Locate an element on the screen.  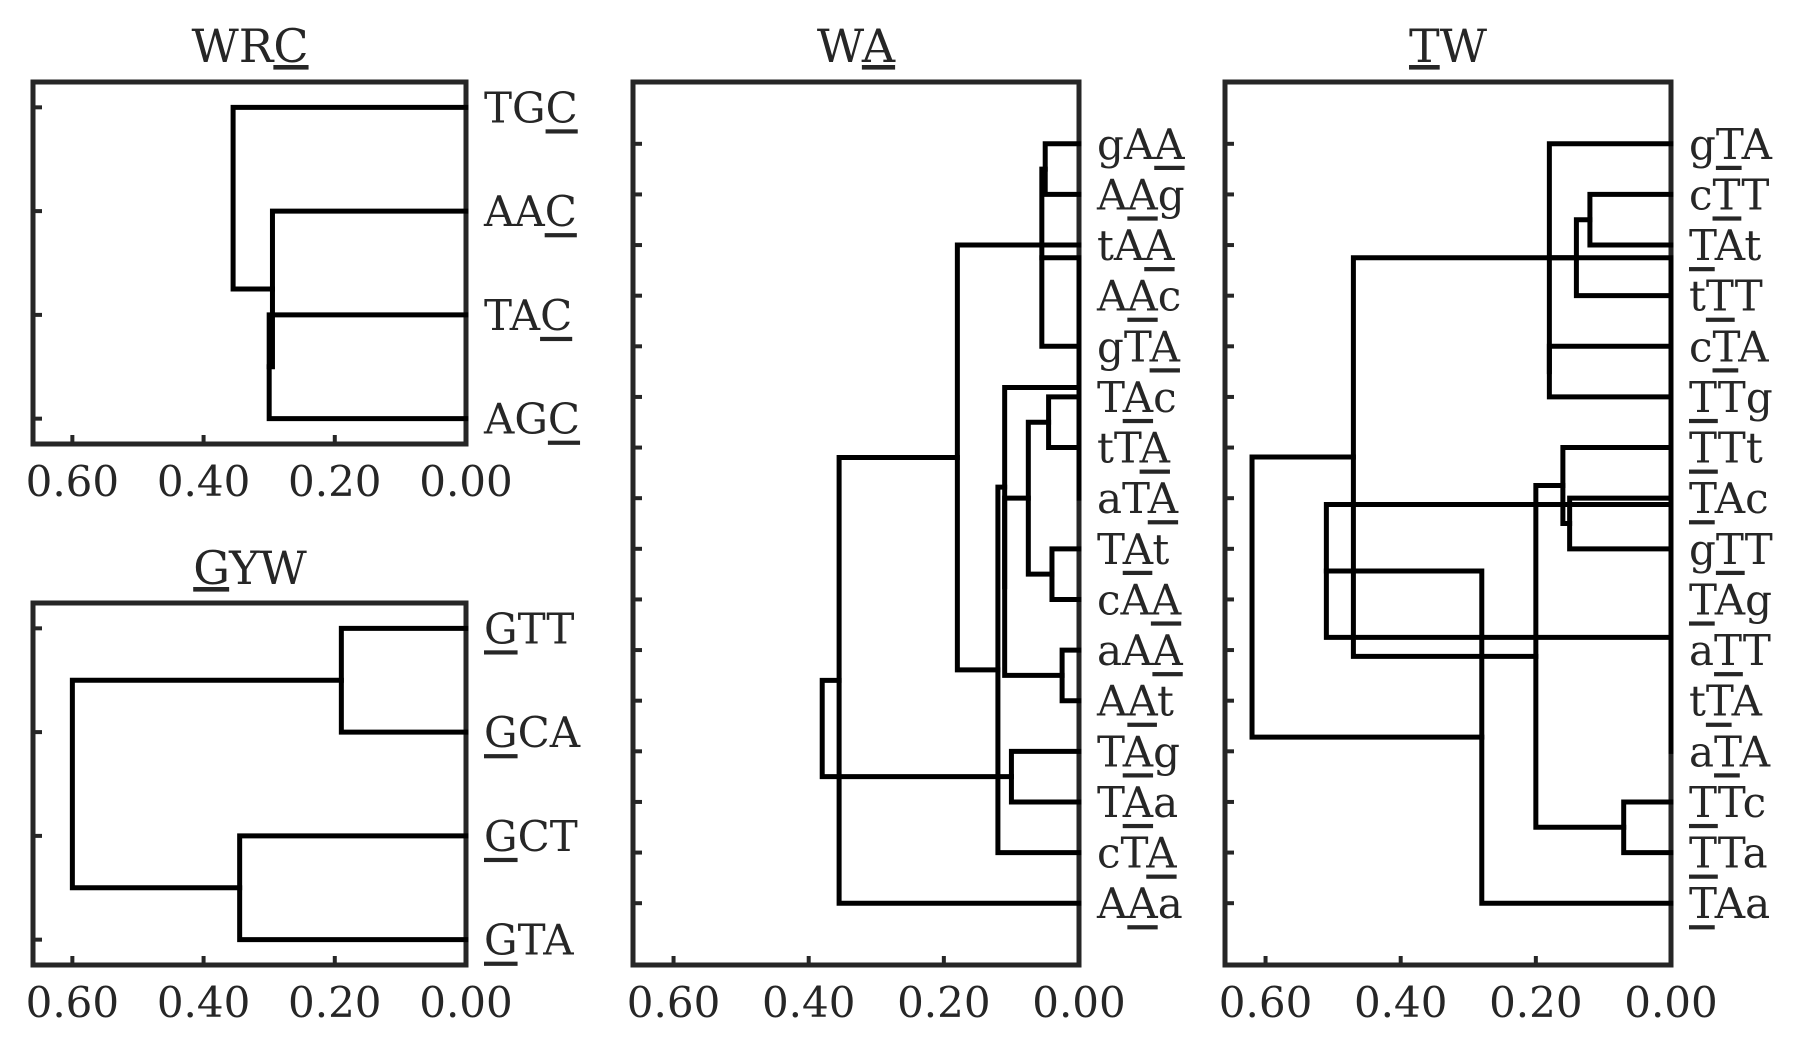
y-axis-ticks-tw is located at coordinates (1229, 523).